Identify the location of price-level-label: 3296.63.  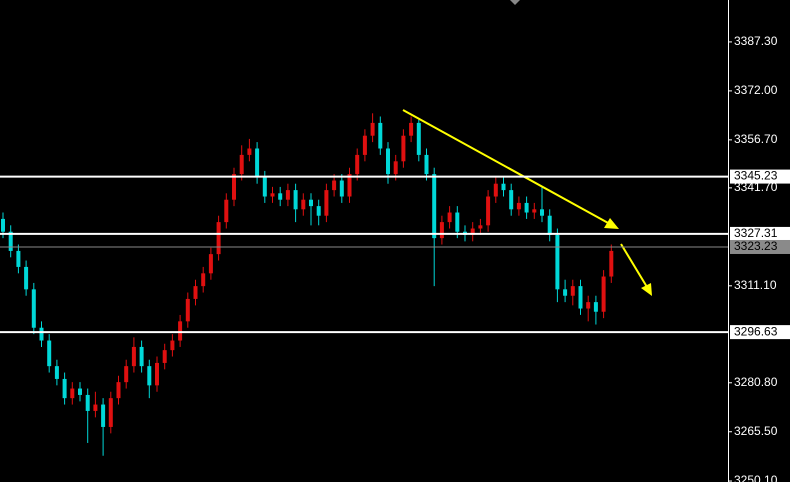
(756, 331).